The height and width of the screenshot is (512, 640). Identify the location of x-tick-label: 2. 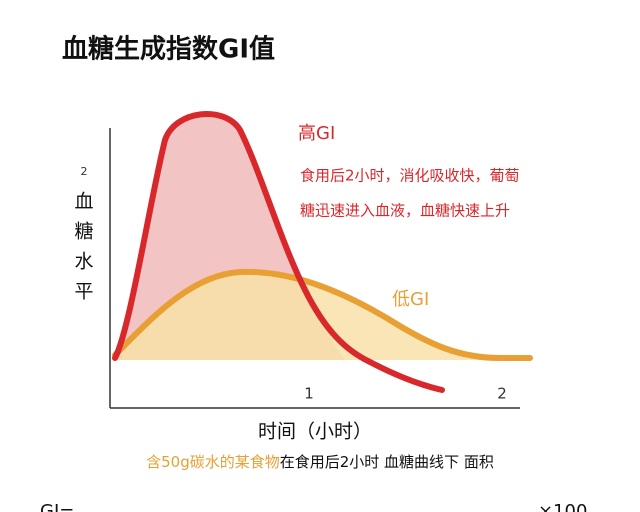
(502, 394).